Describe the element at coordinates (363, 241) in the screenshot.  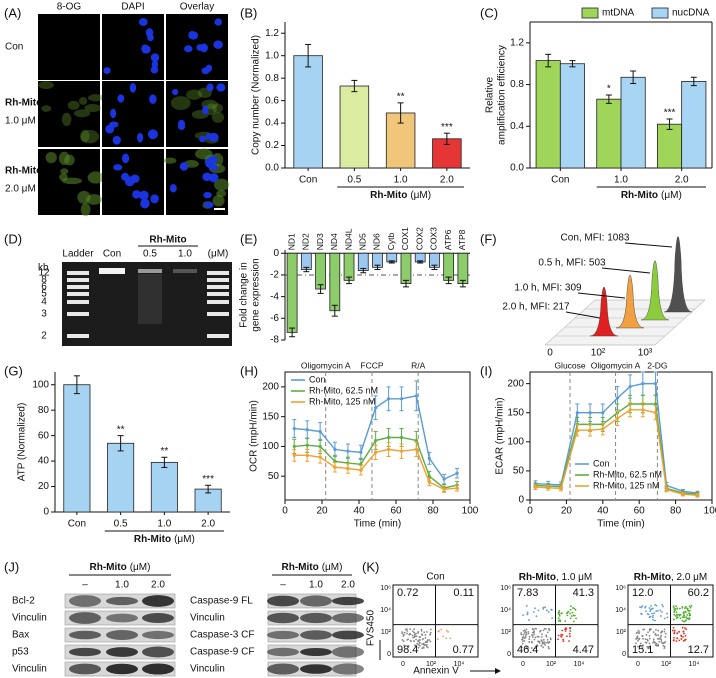
I see `x-tick-label: ND5` at that location.